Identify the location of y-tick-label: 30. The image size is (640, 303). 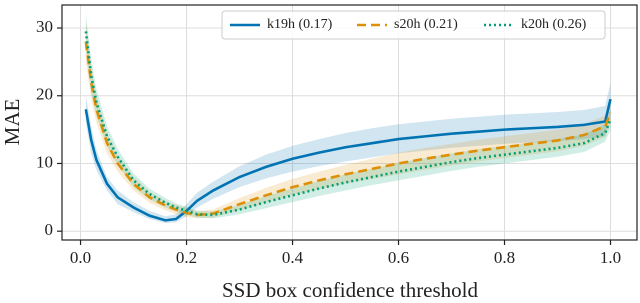
(44, 26).